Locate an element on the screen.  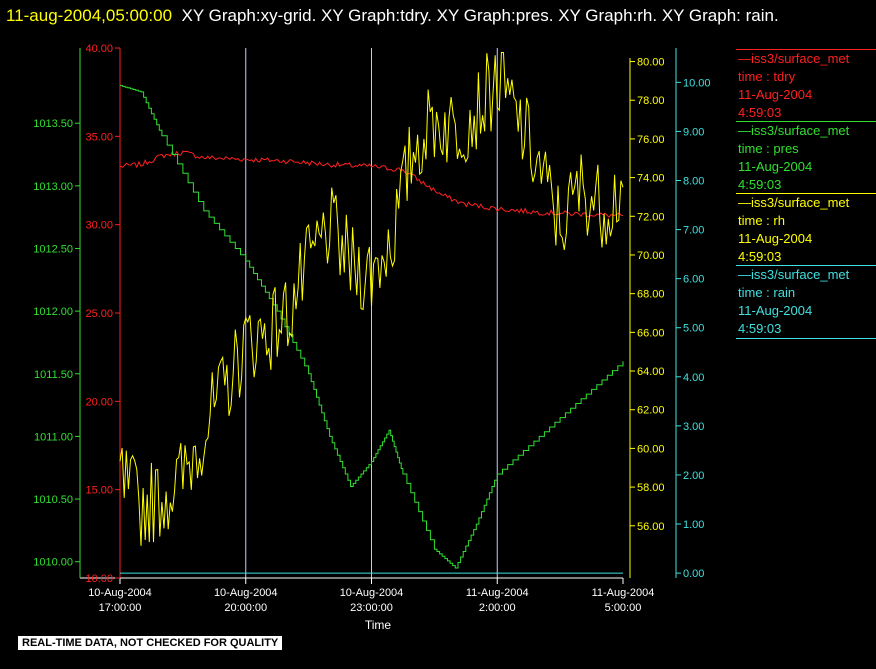
rain-tick-label: 4.00 is located at coordinates (693, 378).